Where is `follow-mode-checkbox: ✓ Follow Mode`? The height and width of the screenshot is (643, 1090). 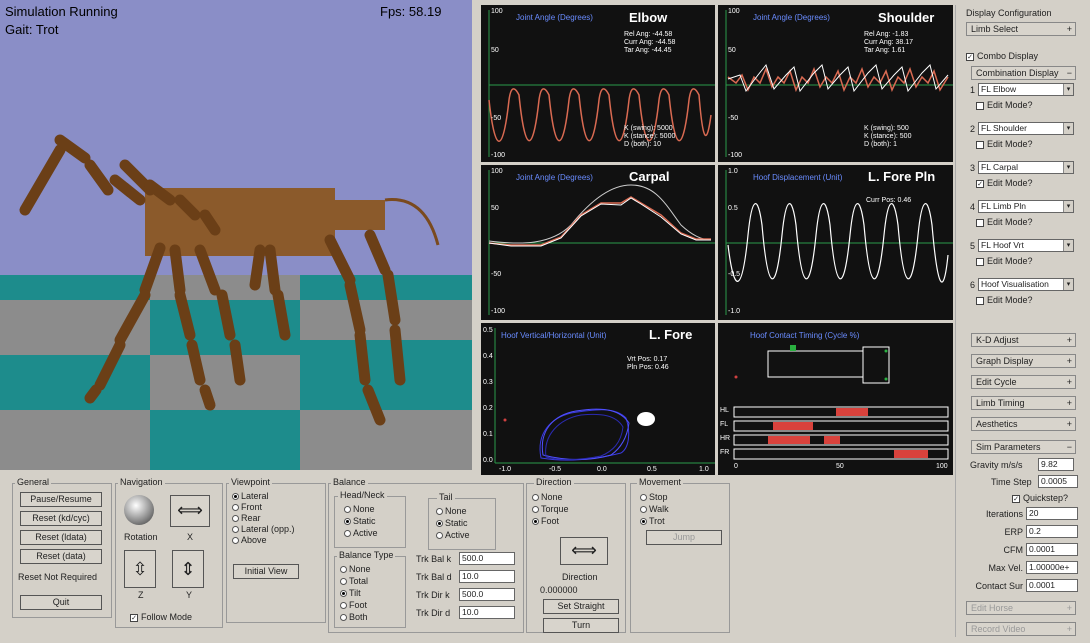
follow-mode-checkbox: ✓ Follow Mode is located at coordinates (161, 617).